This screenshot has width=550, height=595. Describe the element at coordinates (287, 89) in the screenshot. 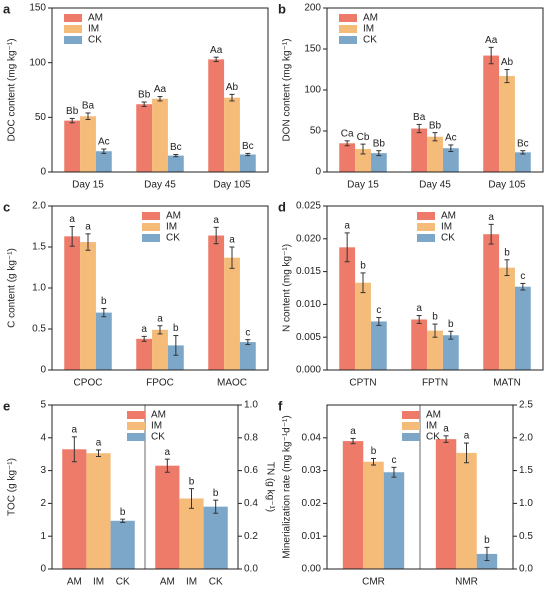

I see `y-axis-label: DON content (mg kg⁻¹)` at that location.